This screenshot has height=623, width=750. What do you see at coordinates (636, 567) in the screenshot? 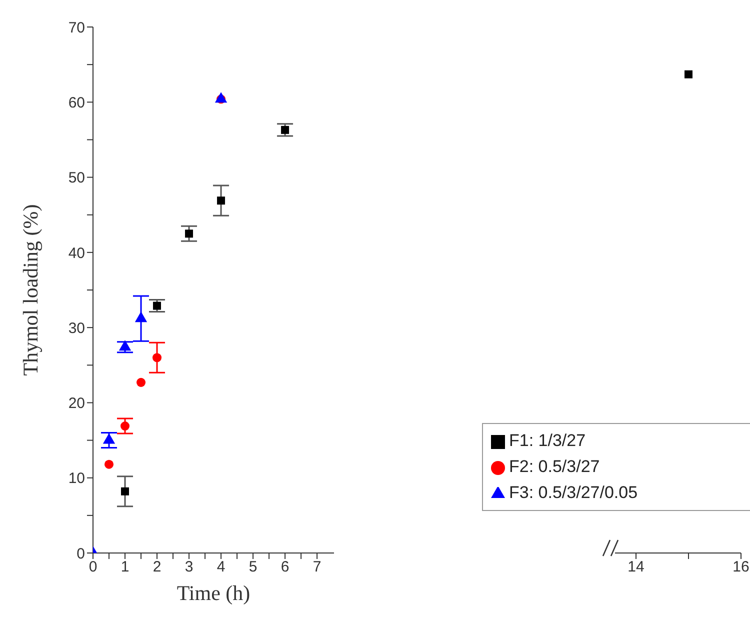
I see `x-tick-label: 14` at bounding box center [636, 567].